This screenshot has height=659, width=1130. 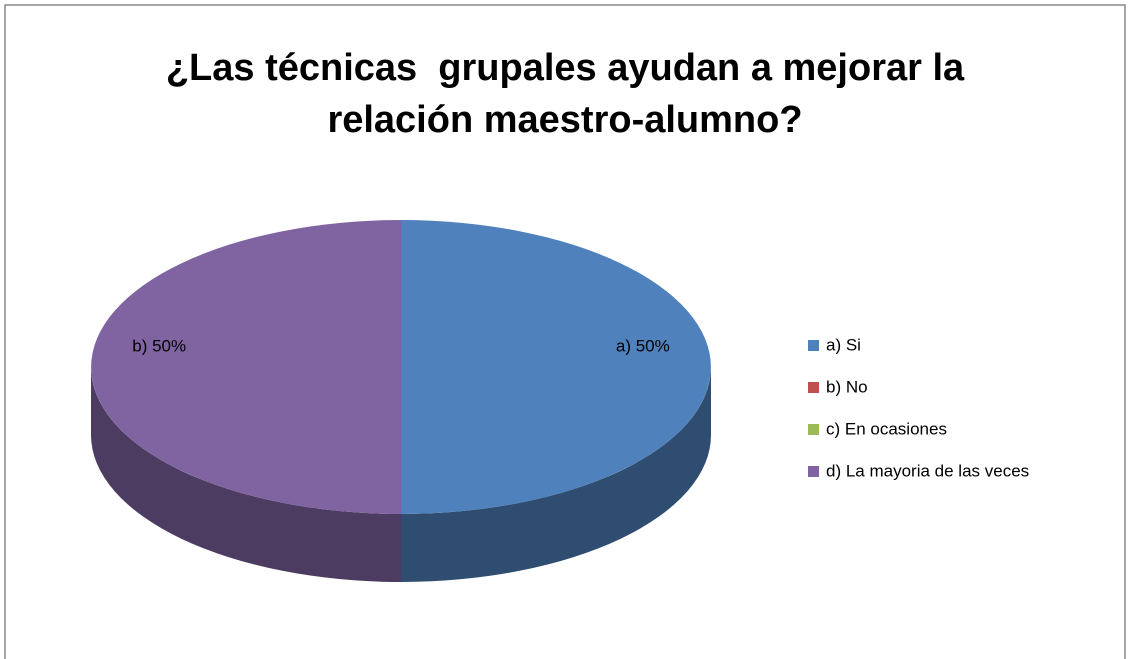 I want to click on legend-label: d) La mayoria de las veces, so click(x=927, y=470).